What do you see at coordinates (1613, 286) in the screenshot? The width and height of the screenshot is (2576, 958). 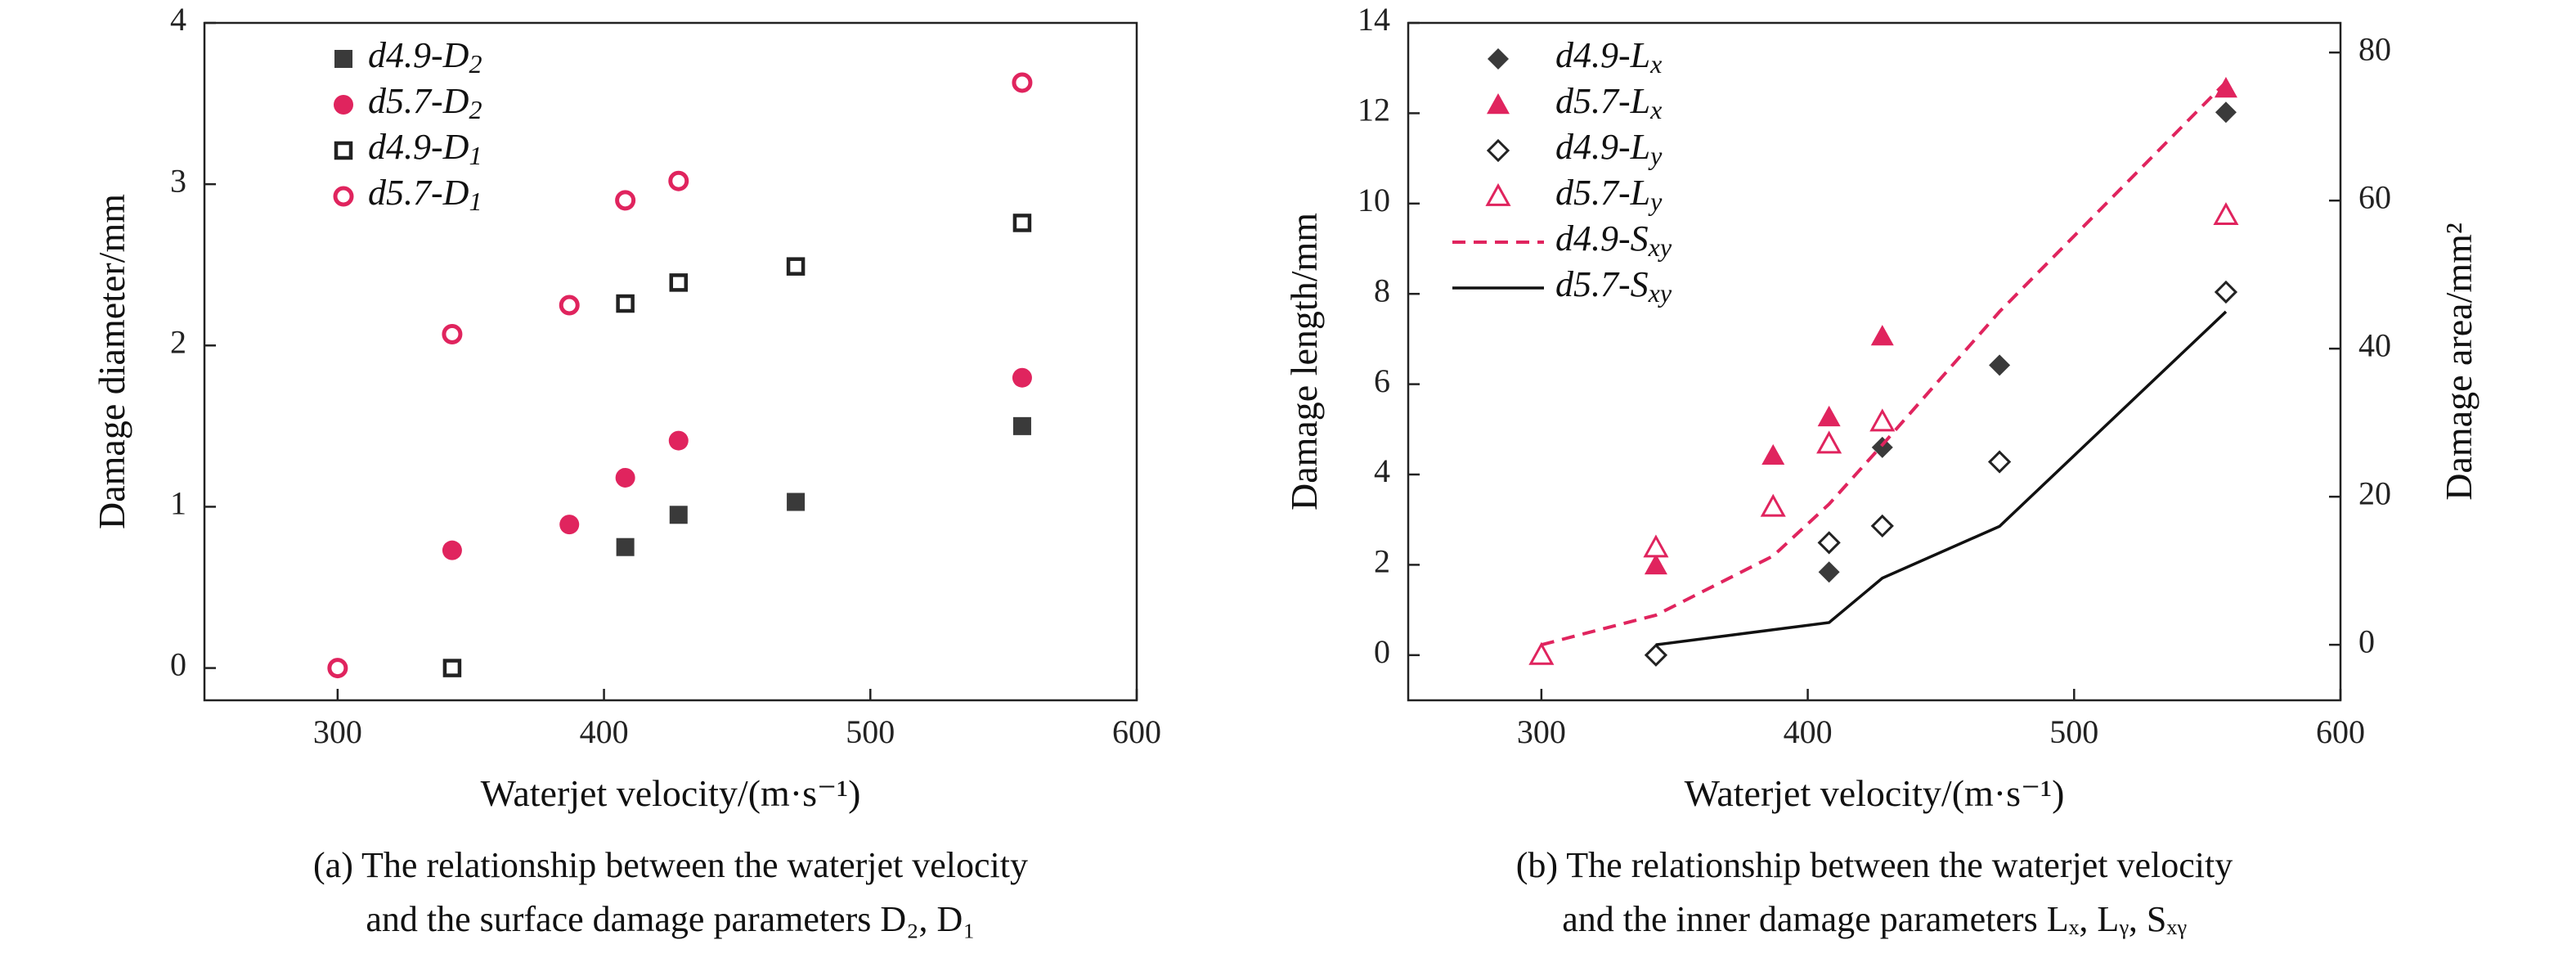 I see `legend-label-5: d5.7-Sxy` at bounding box center [1613, 286].